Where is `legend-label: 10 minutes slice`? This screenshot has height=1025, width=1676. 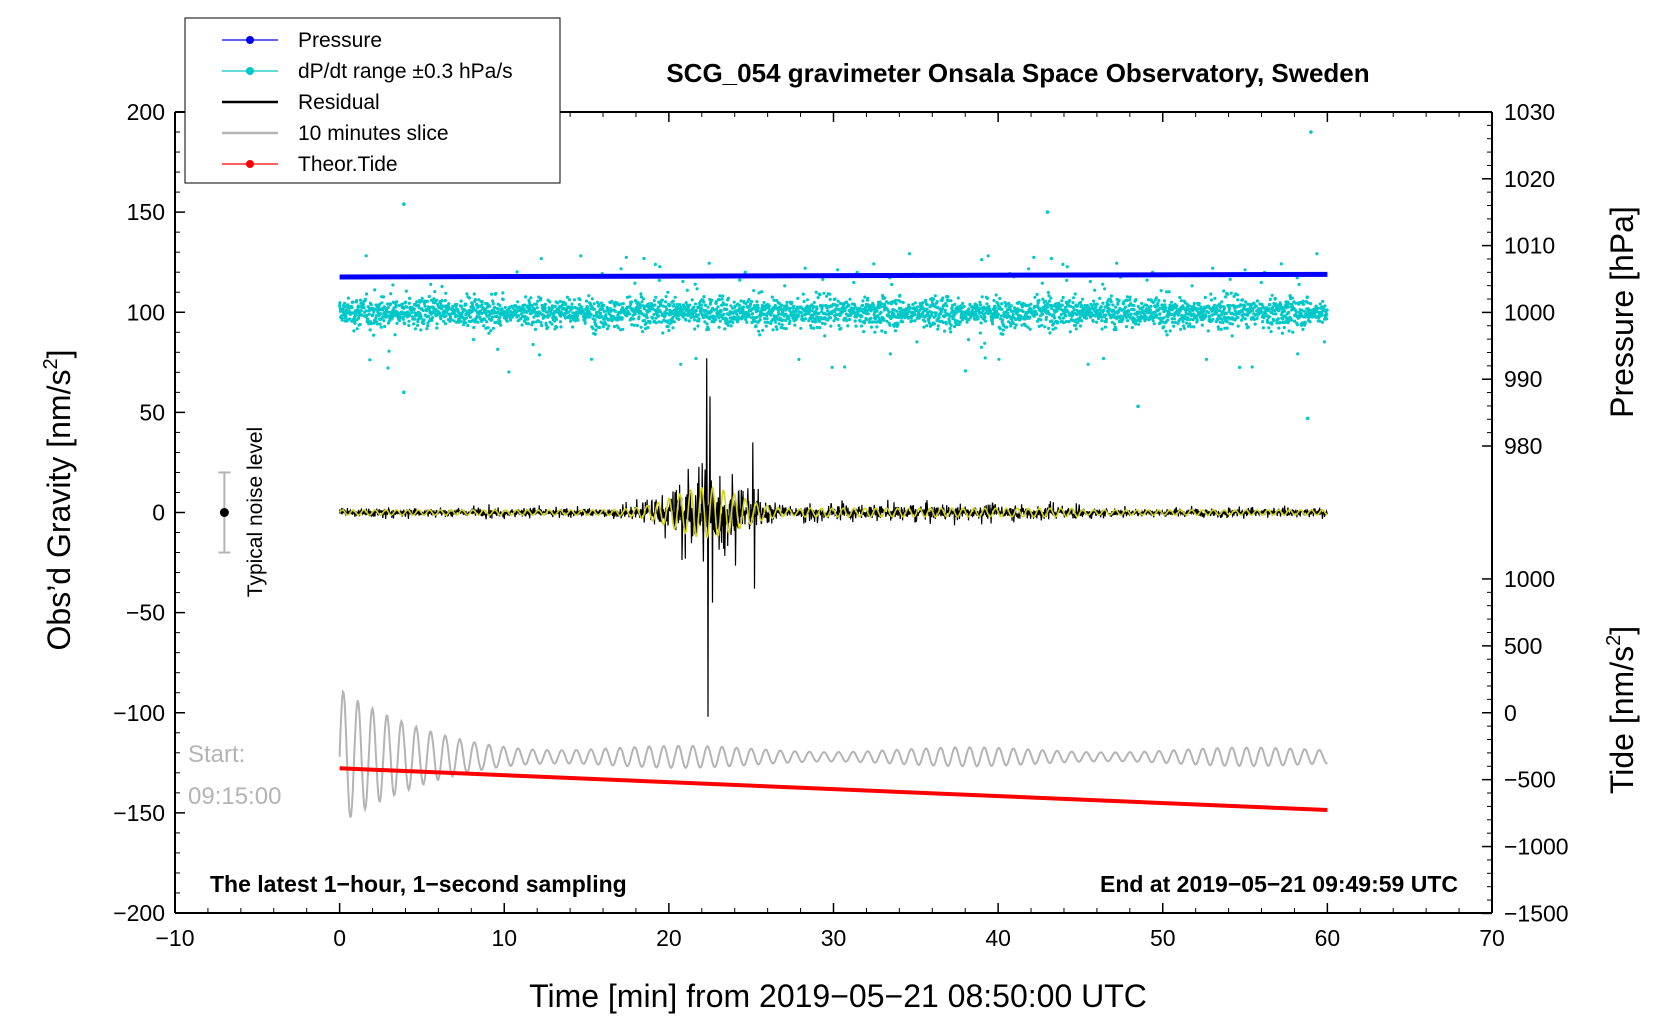 legend-label: 10 minutes slice is located at coordinates (373, 133).